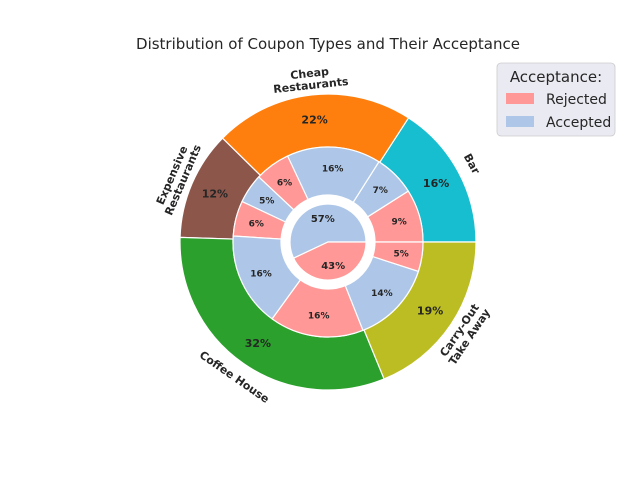 Image resolution: width=640 pixels, height=480 pixels. What do you see at coordinates (261, 275) in the screenshot?
I see `middle-label-coffee-house-accepted: 16%` at bounding box center [261, 275].